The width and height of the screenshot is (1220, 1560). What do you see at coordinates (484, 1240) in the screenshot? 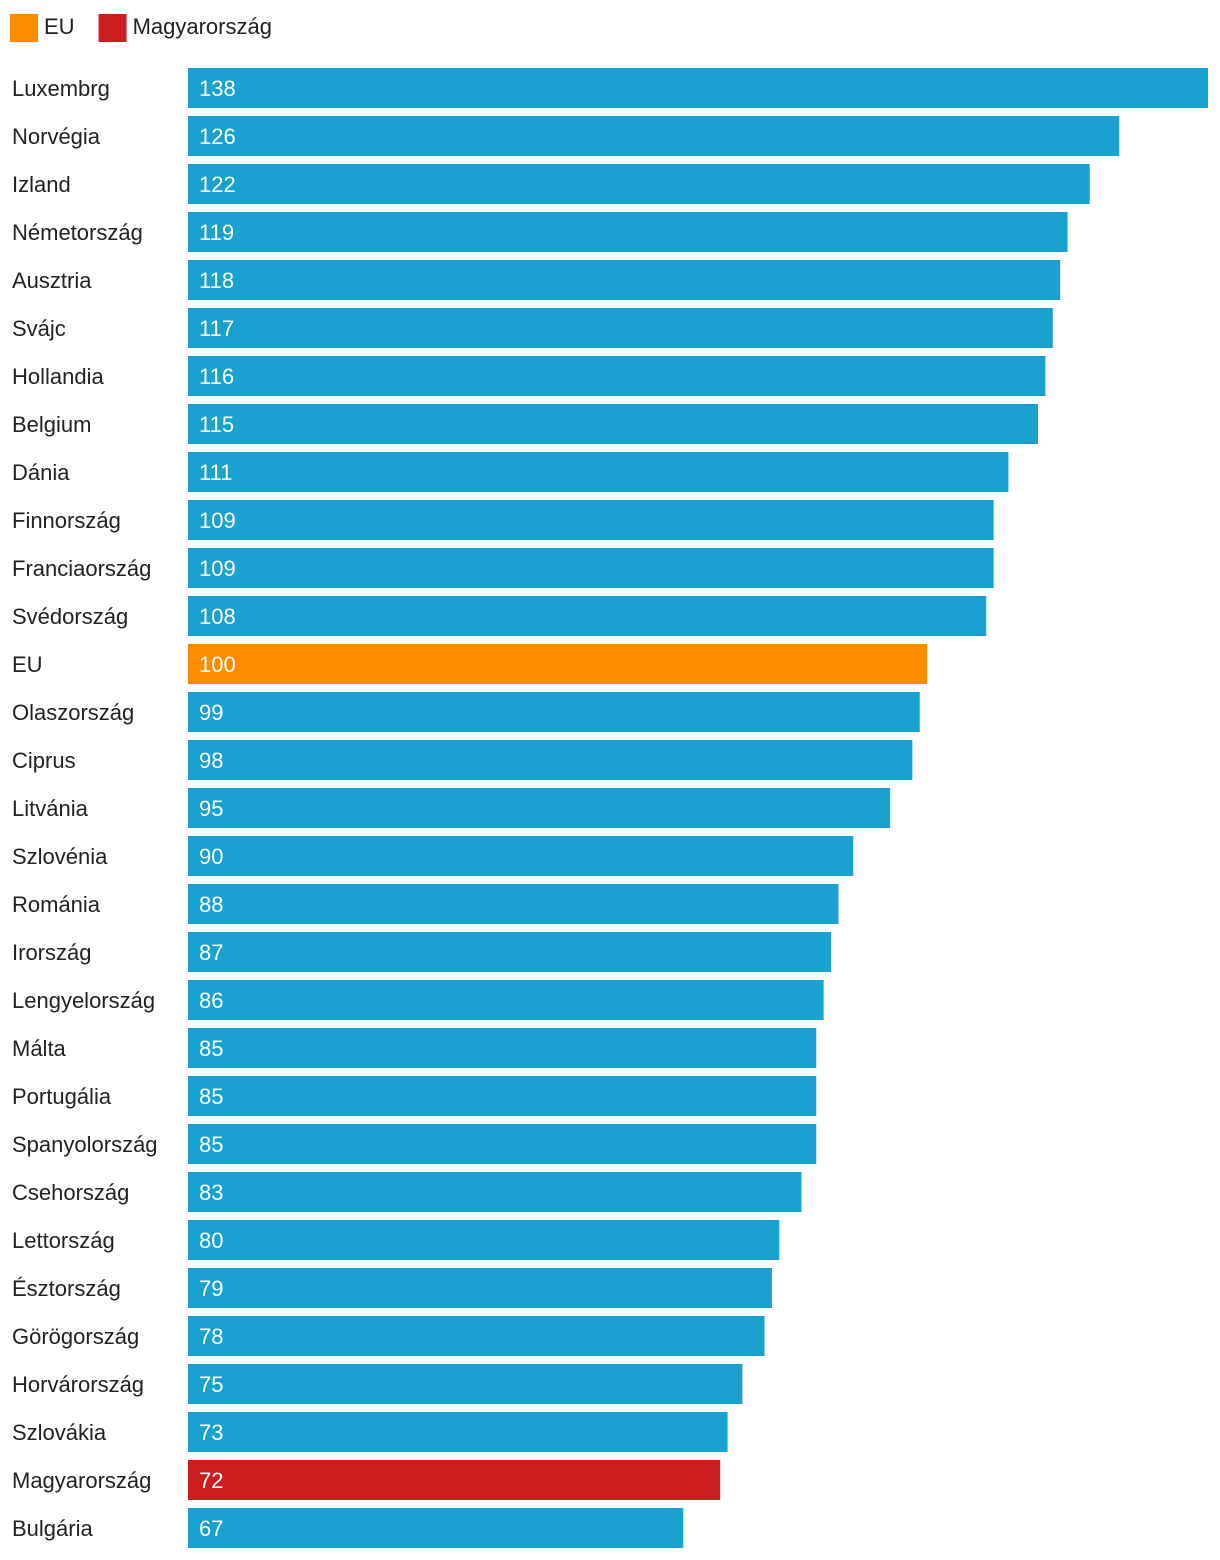
I see `bar-lettorszag` at bounding box center [484, 1240].